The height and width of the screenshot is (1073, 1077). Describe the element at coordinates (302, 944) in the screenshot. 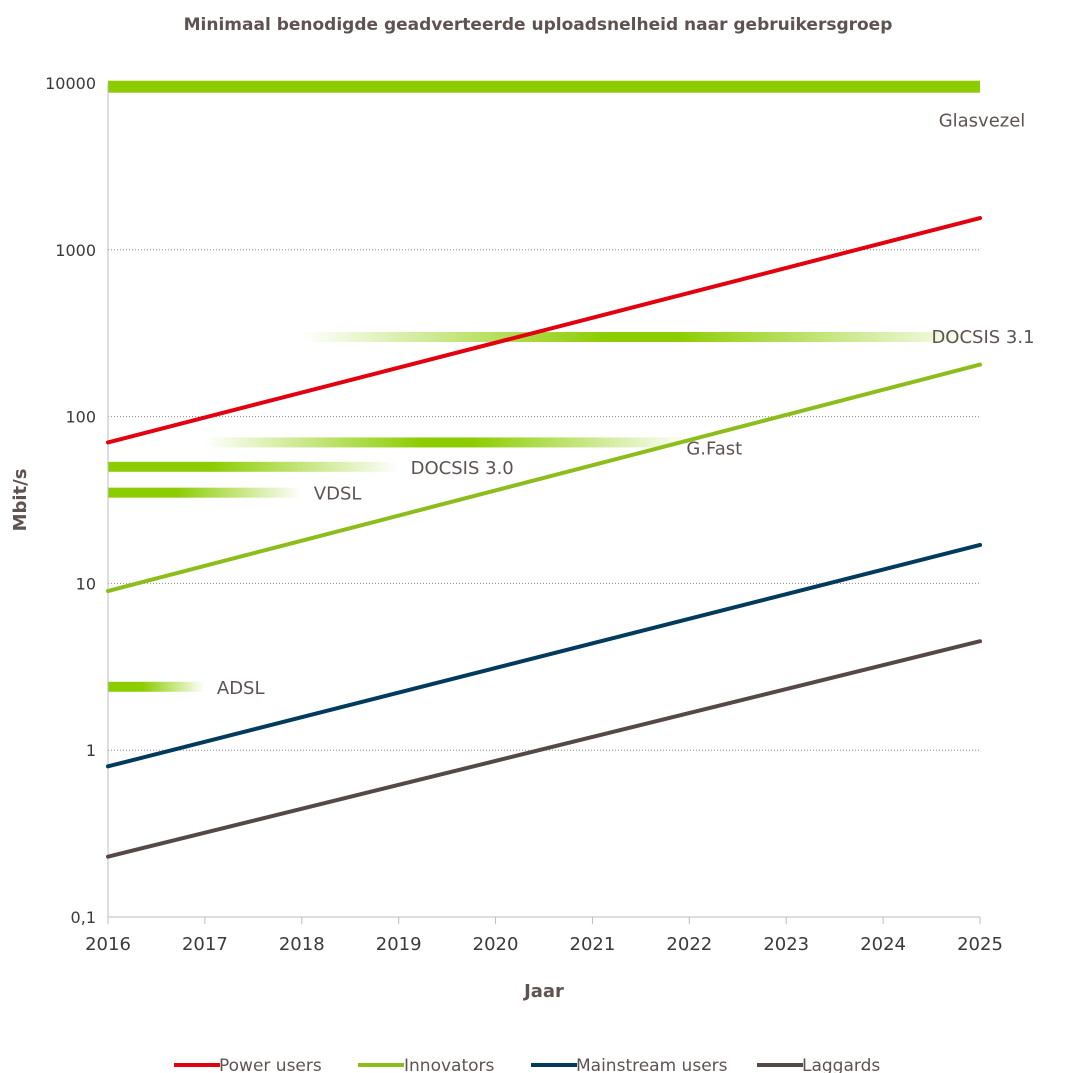

I see `x-tick-label: 2018` at that location.